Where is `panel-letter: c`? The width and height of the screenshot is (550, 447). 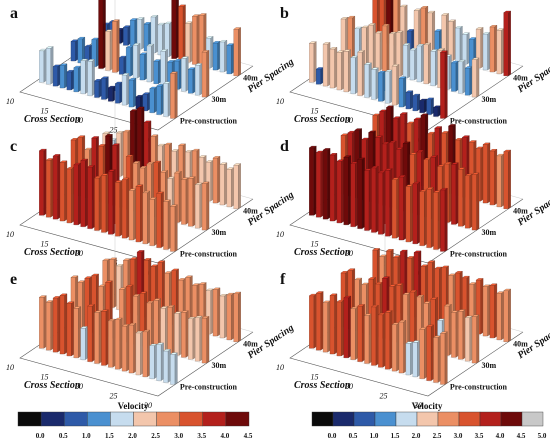 panel-letter: c is located at coordinates (13, 146).